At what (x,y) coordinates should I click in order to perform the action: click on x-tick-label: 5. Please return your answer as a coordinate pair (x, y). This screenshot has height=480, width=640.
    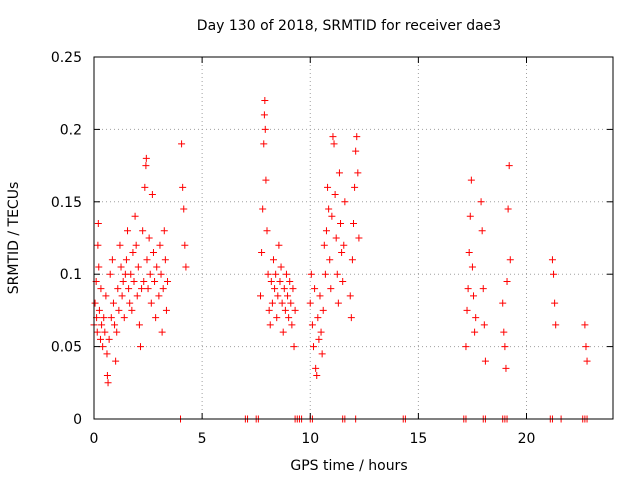
    Looking at the image, I should click on (202, 439).